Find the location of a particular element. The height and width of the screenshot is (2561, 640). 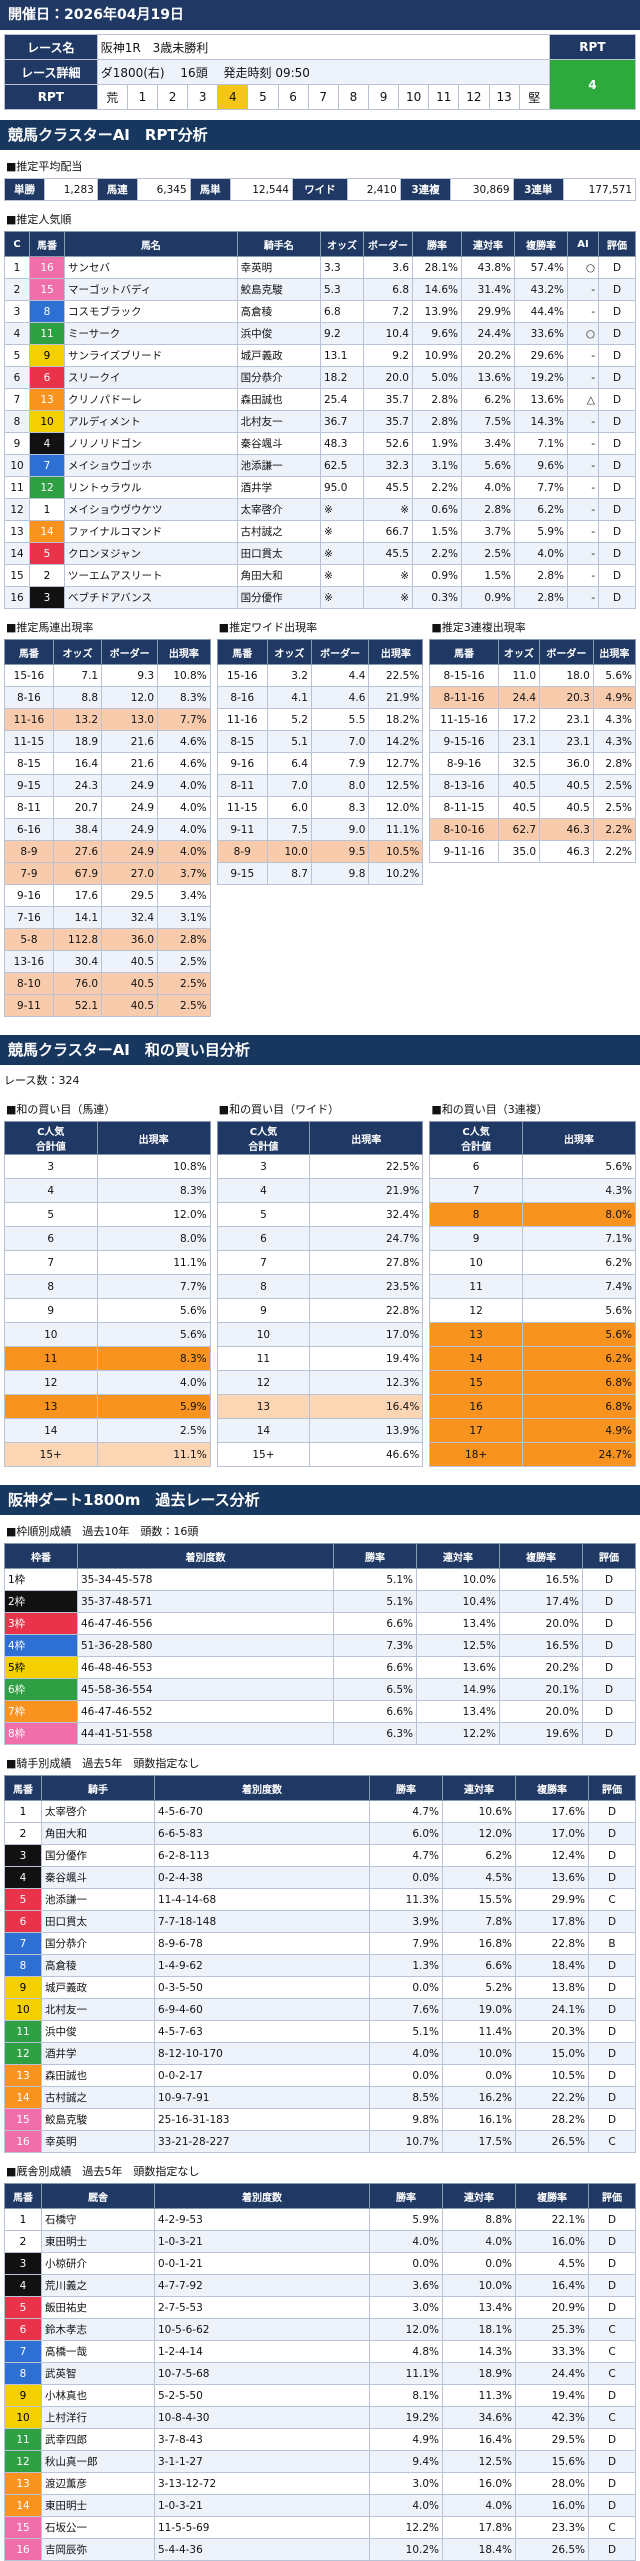

table-cell: 13-16 is located at coordinates (29, 961).